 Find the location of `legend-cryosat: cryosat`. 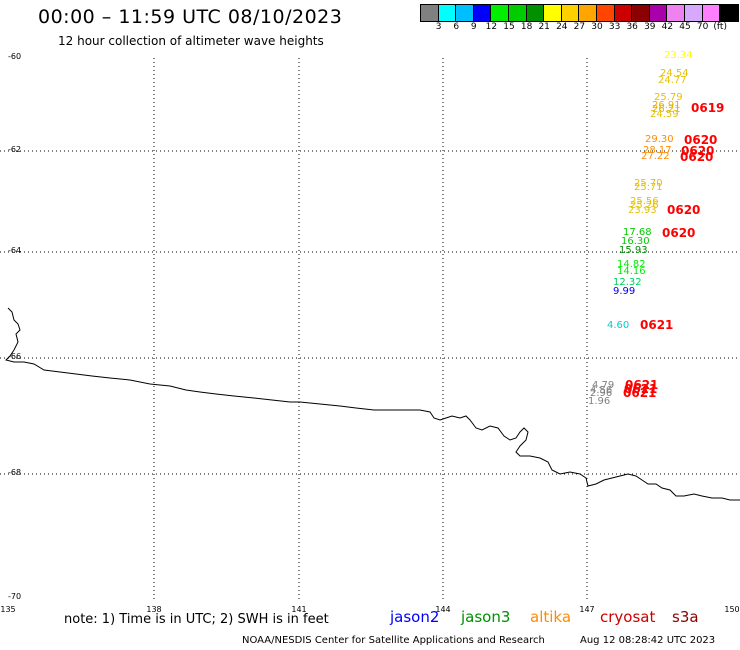

legend-cryosat: cryosat is located at coordinates (628, 617).